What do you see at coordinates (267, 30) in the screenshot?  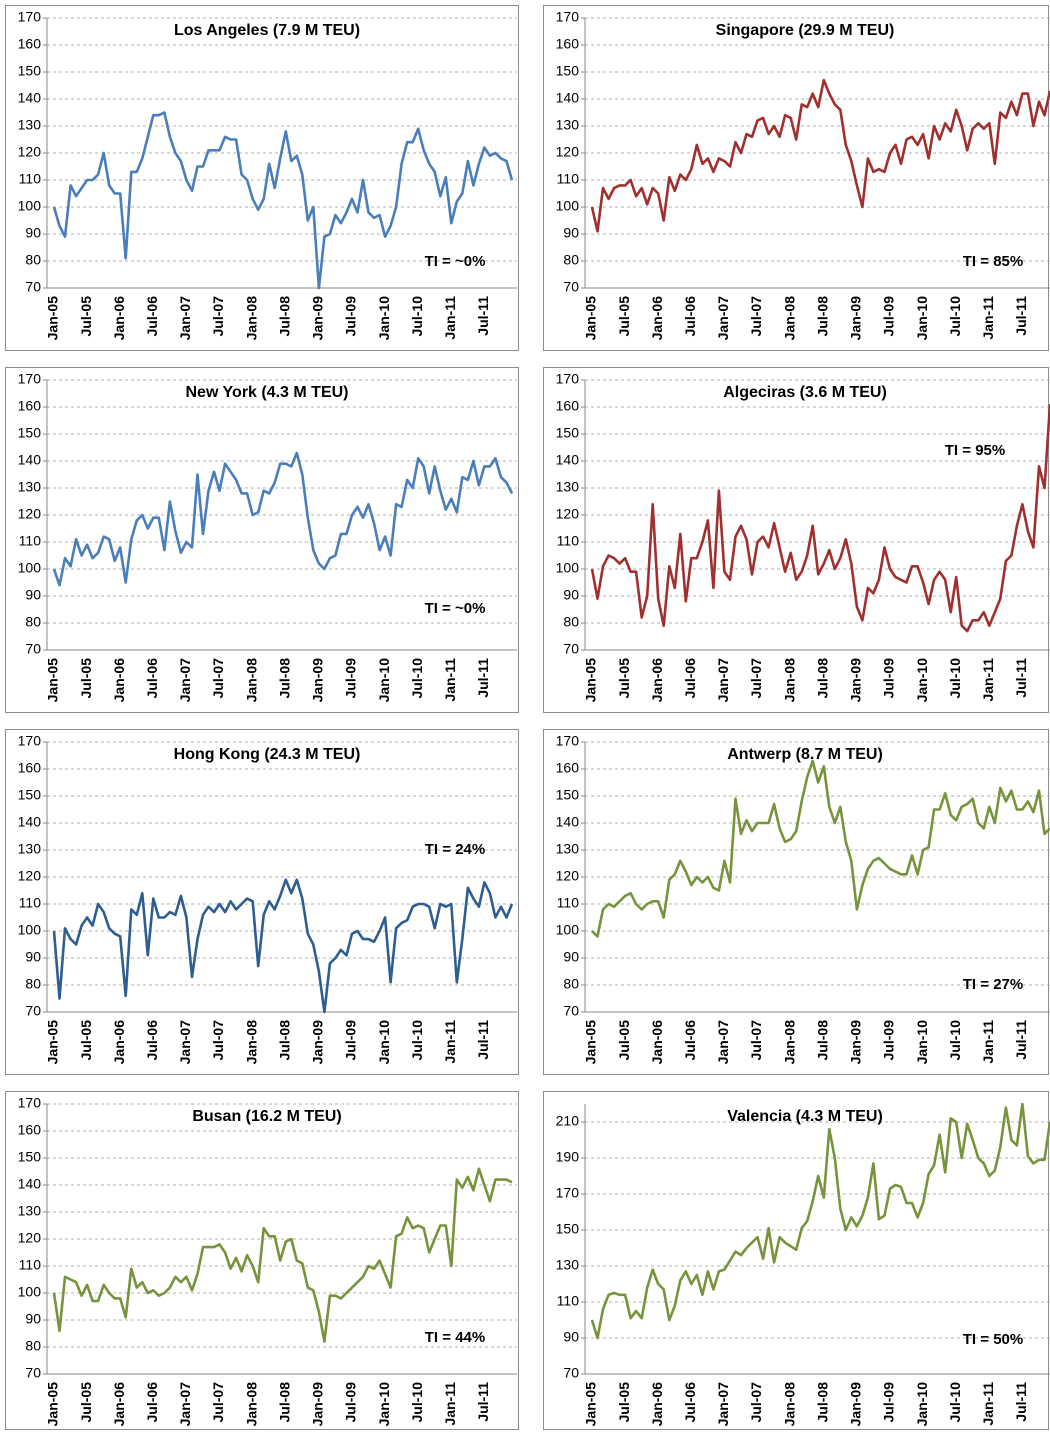 I see `chart-title: Los Angeles (7.9 M TEU)` at bounding box center [267, 30].